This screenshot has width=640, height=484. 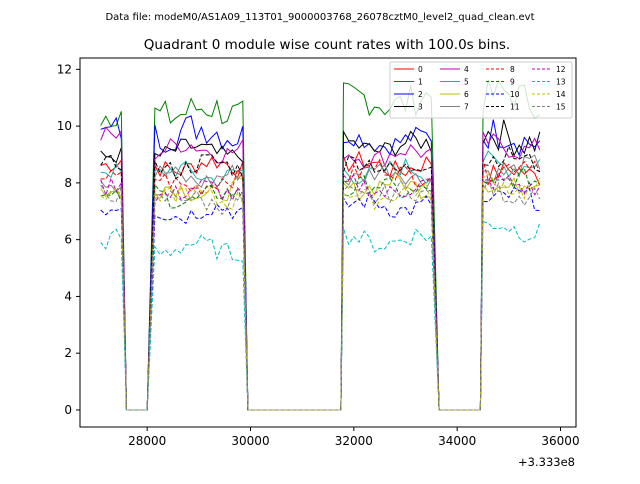 I want to click on legend-box, so click(x=481, y=90).